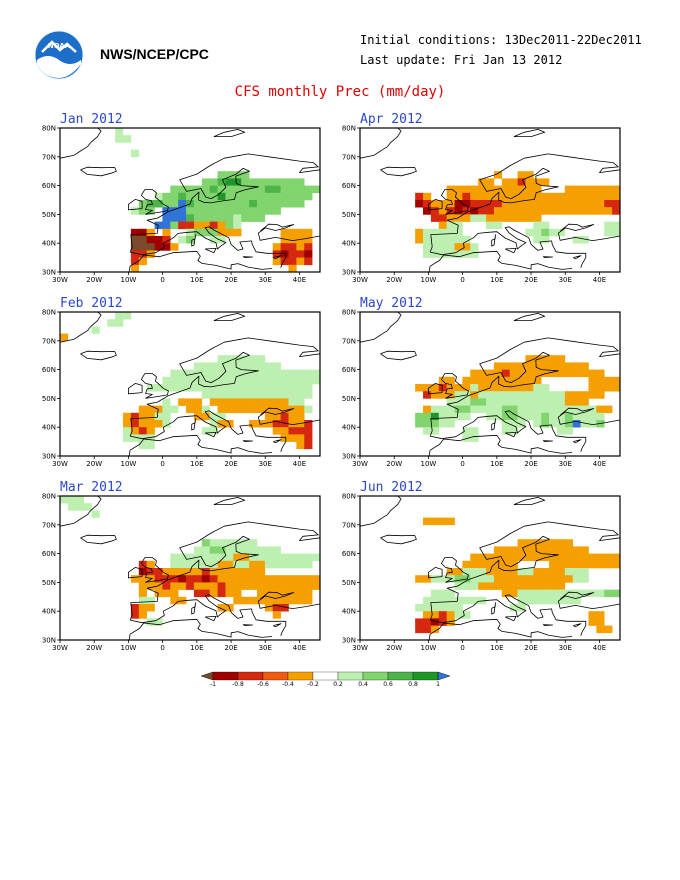 This screenshot has width=680, height=880. I want to click on lon-tick-label: 20W, so click(94, 280).